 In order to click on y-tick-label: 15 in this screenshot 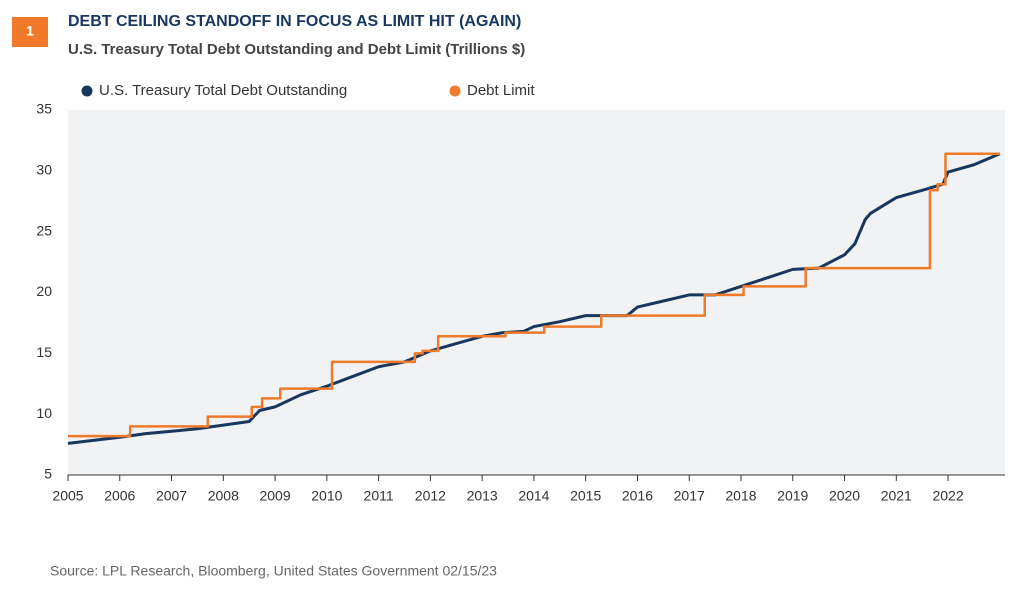, I will do `click(44, 352)`.